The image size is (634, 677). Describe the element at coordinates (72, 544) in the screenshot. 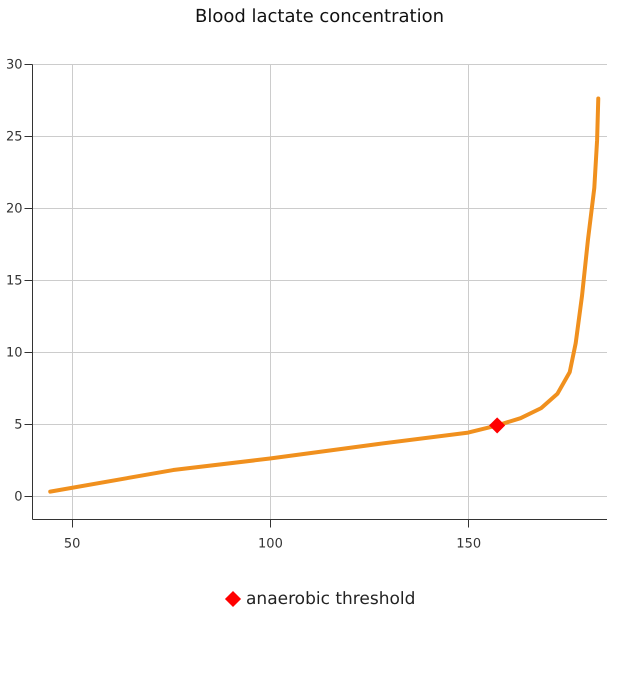

I see `x-tick-label: 50` at that location.